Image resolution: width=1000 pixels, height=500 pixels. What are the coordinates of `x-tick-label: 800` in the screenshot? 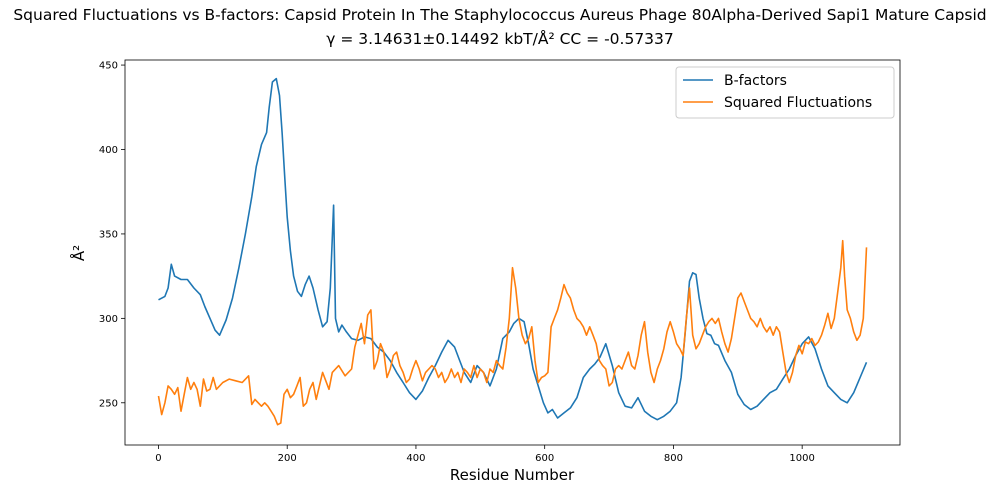 It's located at (673, 458).